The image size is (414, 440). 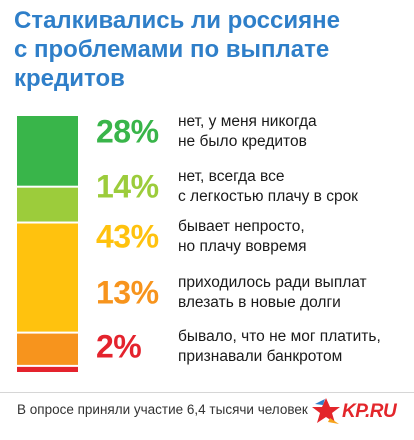 What do you see at coordinates (127, 131) in the screenshot?
I see `percent-label: 28%` at bounding box center [127, 131].